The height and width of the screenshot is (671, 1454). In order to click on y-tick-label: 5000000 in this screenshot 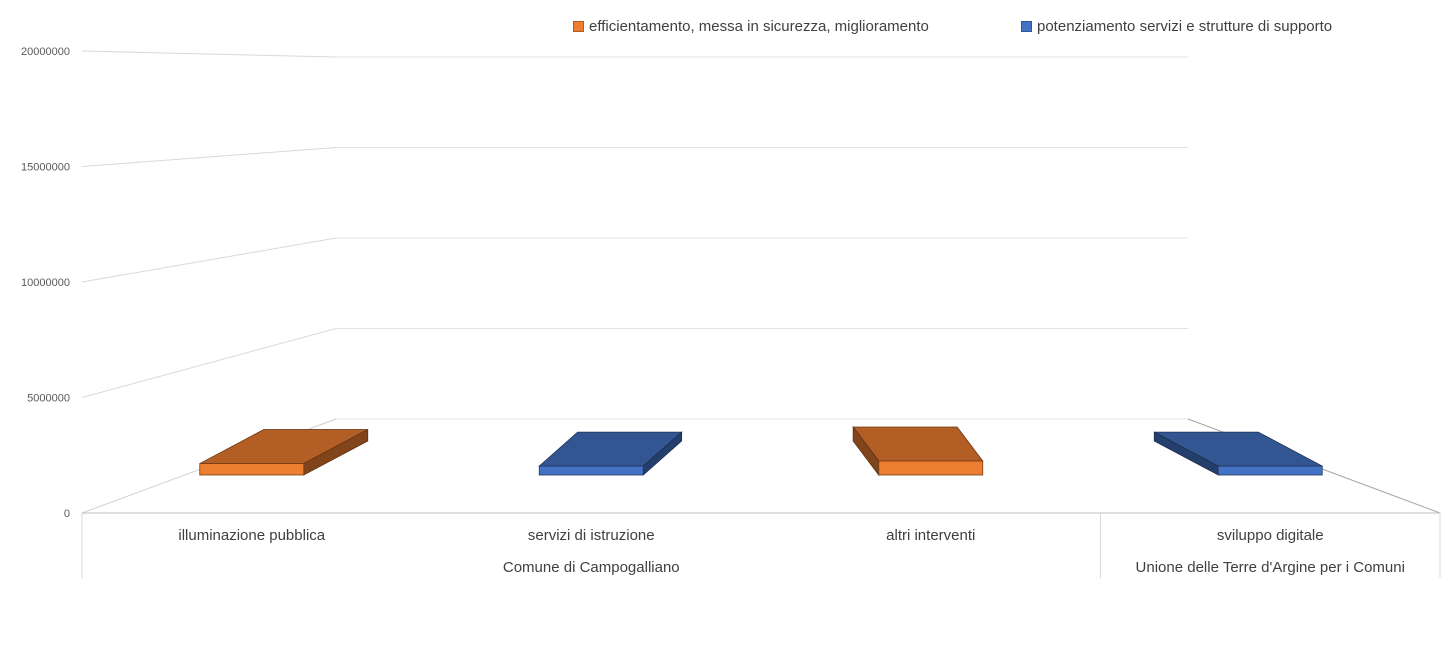, I will do `click(48, 399)`.